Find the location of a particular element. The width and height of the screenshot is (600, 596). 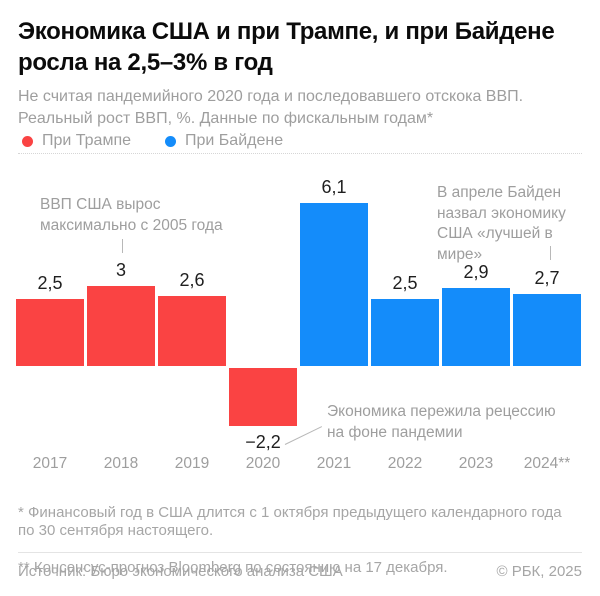

value-label-2022: 2,5 is located at coordinates (405, 283).